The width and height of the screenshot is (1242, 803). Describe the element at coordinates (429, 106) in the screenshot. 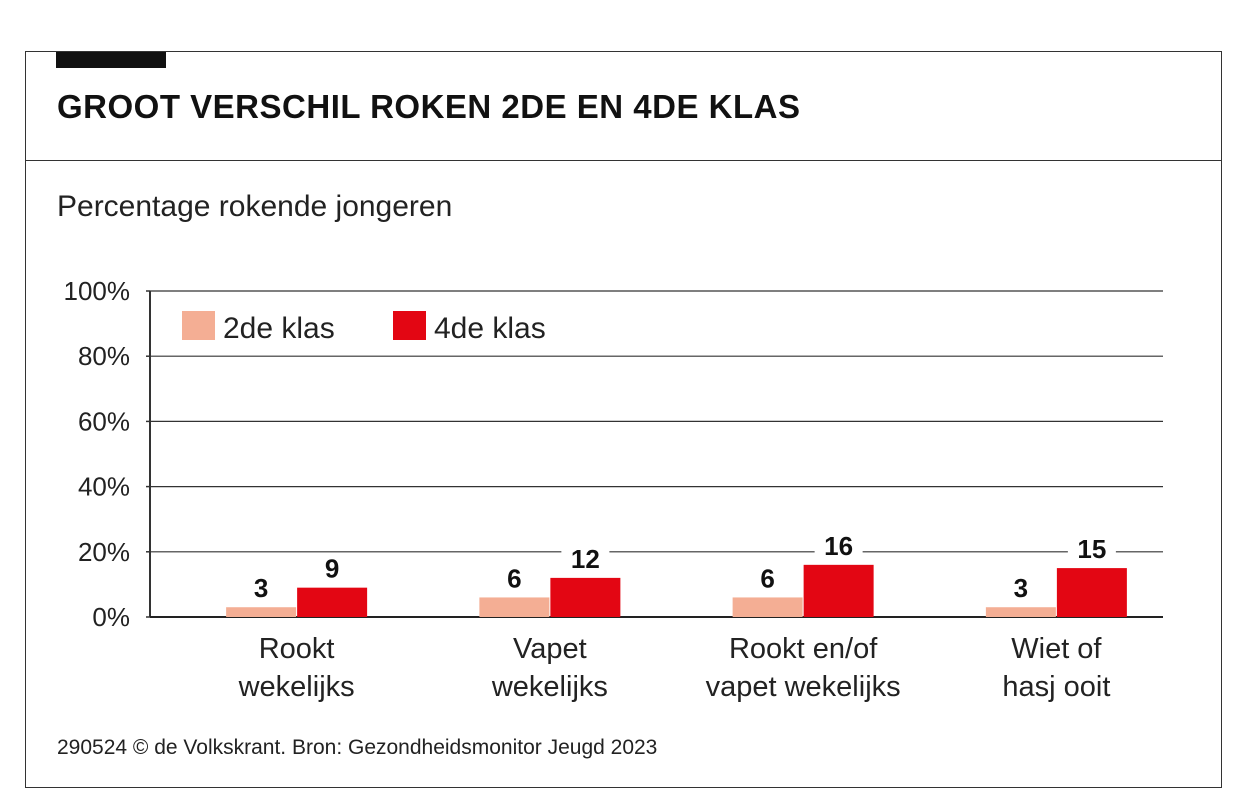

I see `chart-title: GROOT VERSCHIL ROKEN 2DE EN 4DE KLAS` at that location.